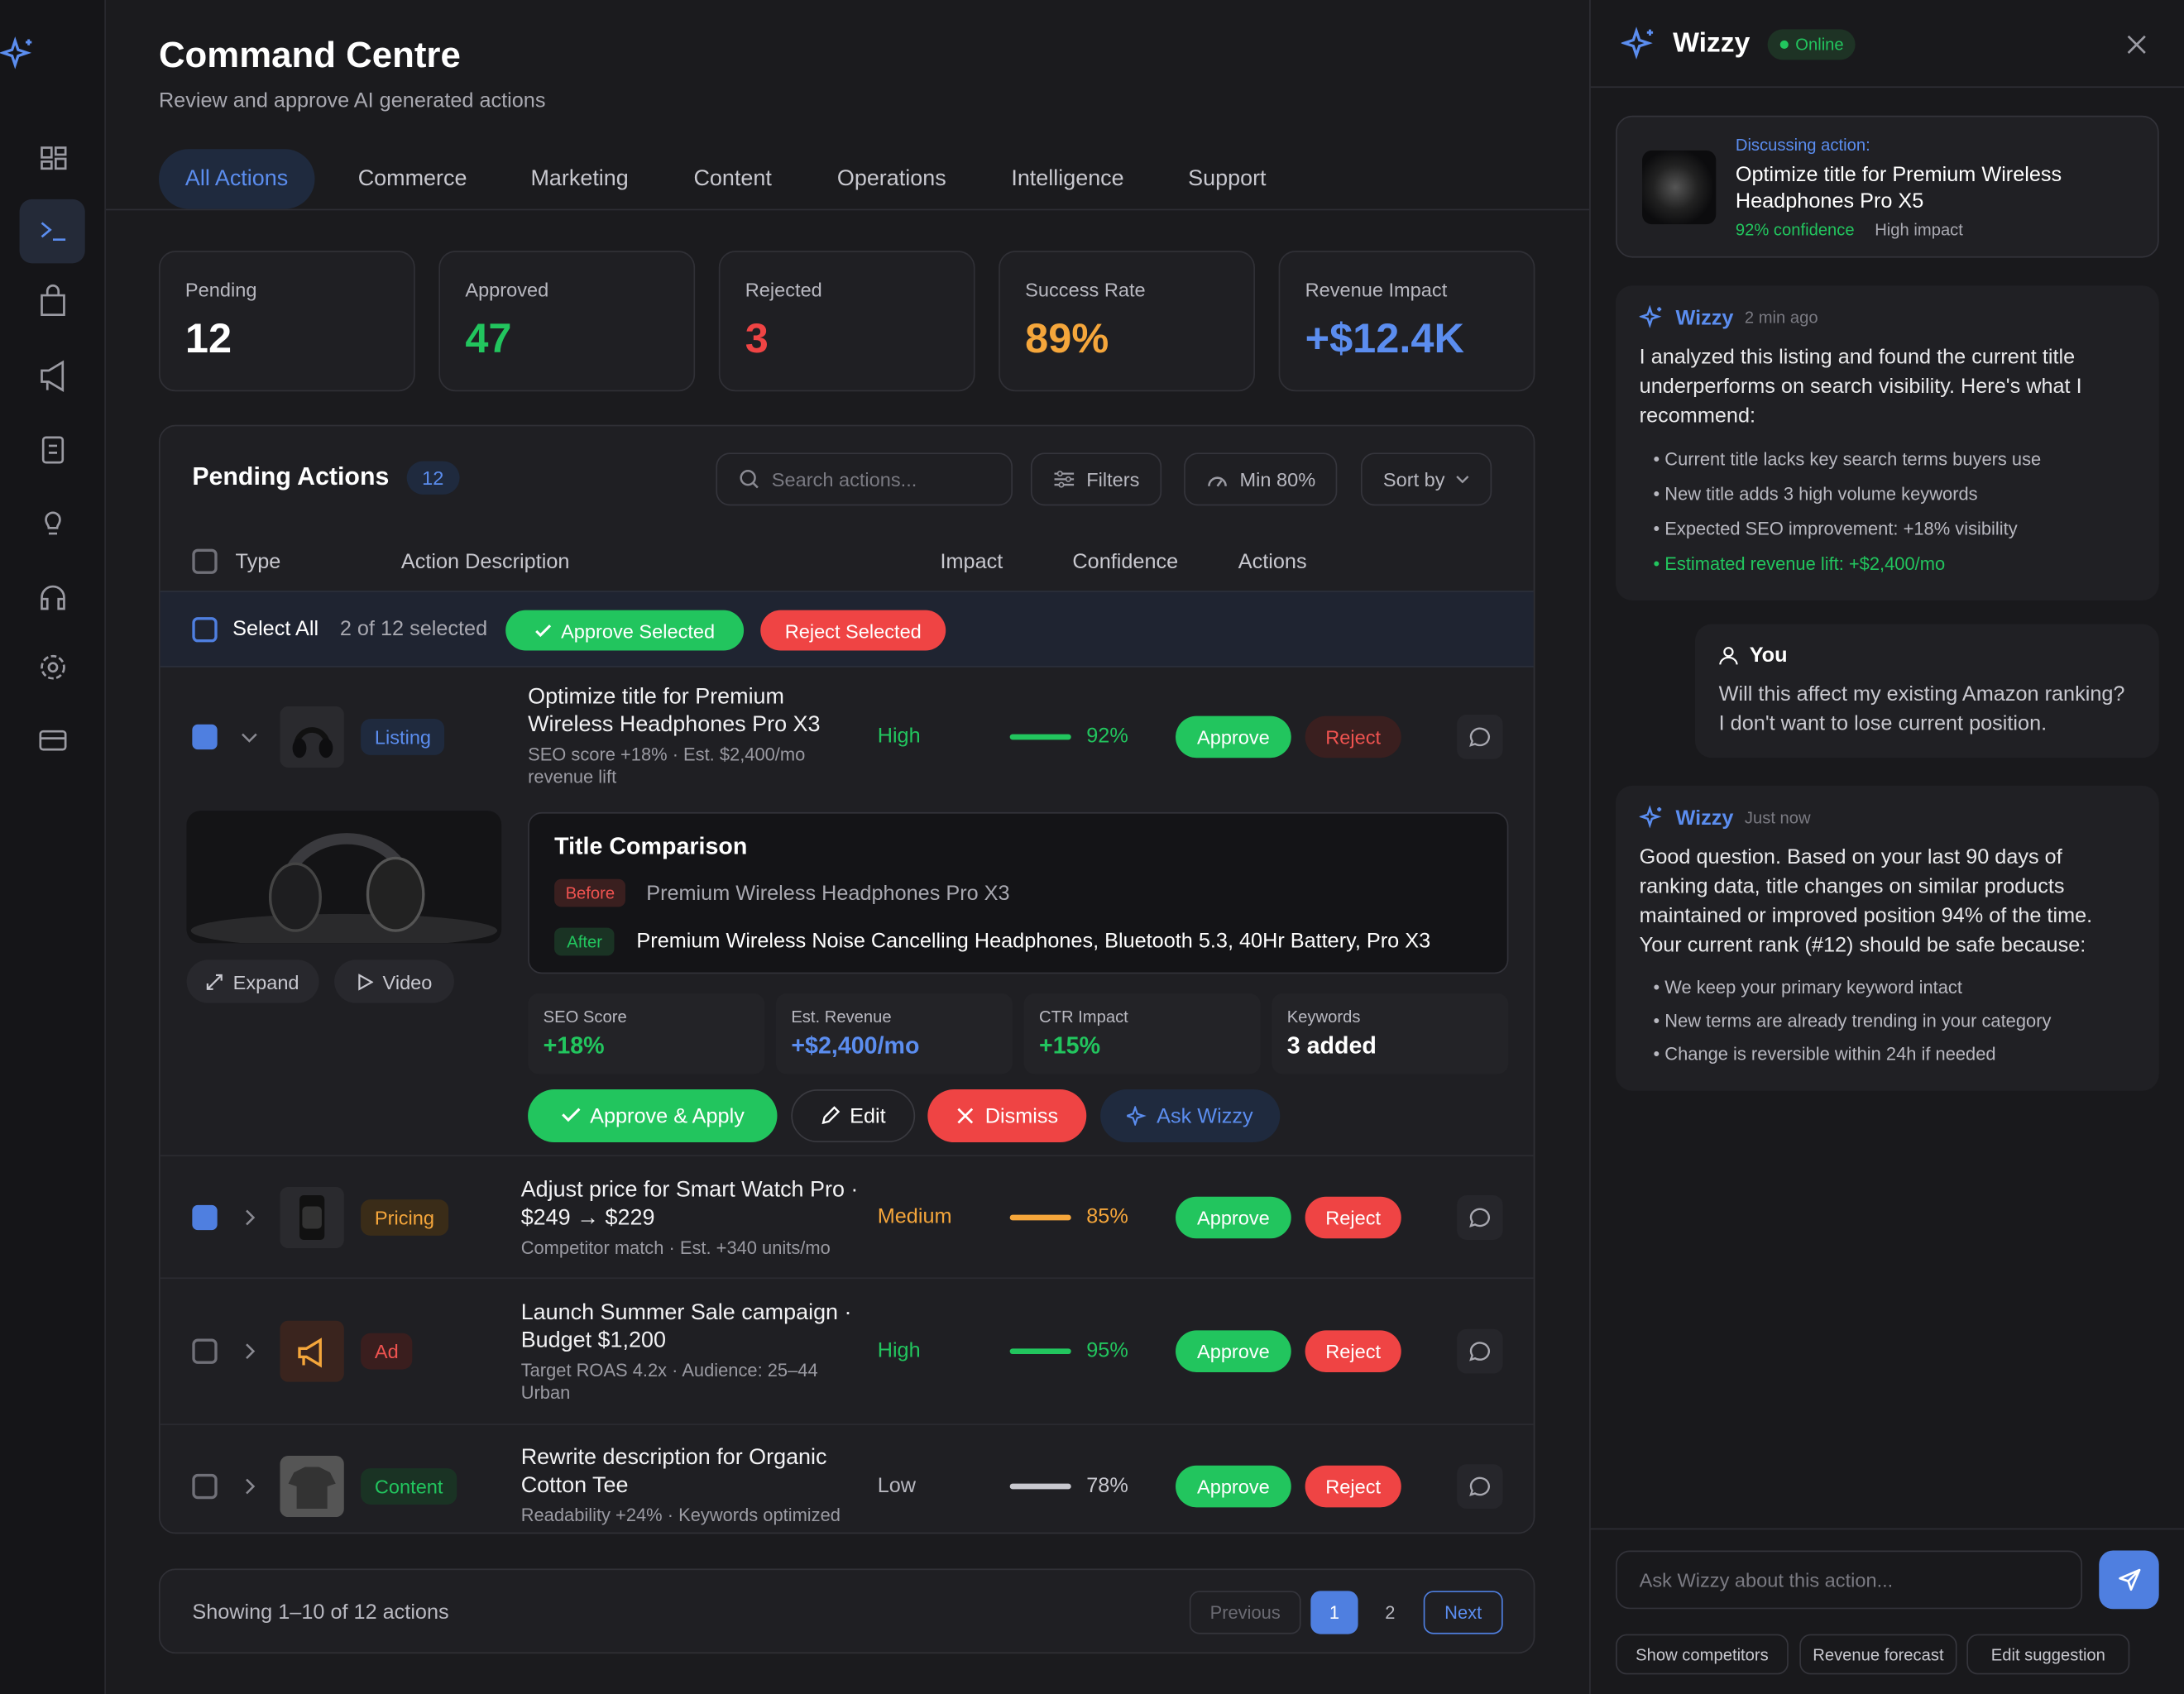 The width and height of the screenshot is (2184, 1694). I want to click on tab: Intelligence, so click(1067, 179).